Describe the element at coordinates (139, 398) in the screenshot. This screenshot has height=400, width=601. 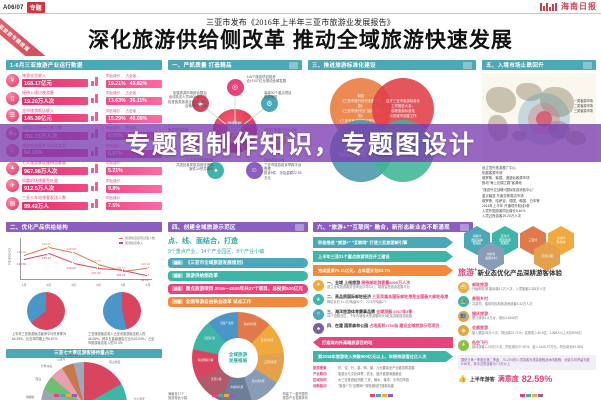
I see `pie-slice-label: 大小洞天` at that location.